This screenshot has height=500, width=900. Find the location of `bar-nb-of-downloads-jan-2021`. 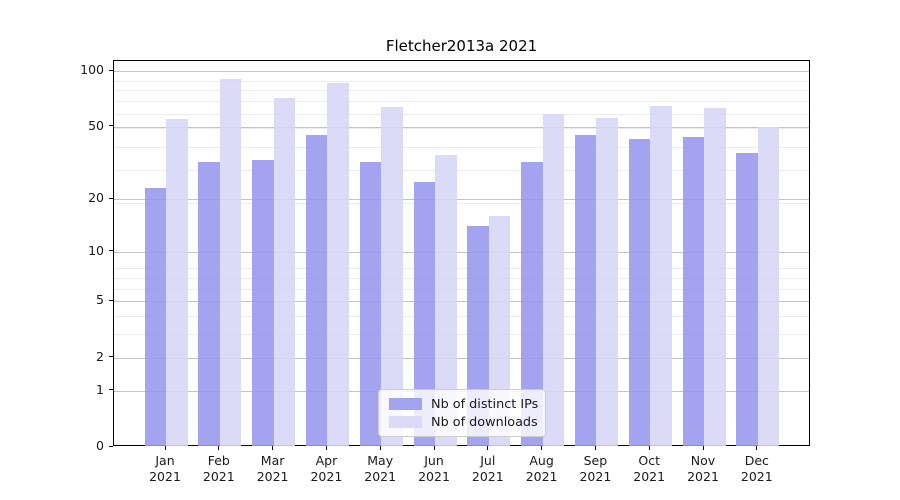

bar-nb-of-downloads-jan-2021 is located at coordinates (177, 282).